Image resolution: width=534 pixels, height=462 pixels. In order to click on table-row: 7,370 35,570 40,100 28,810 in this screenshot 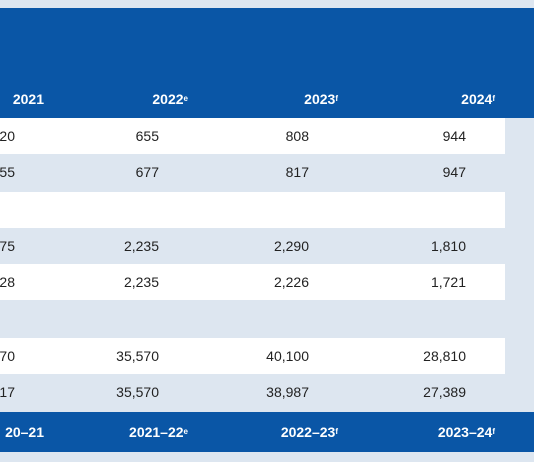, I will do `click(252, 356)`.